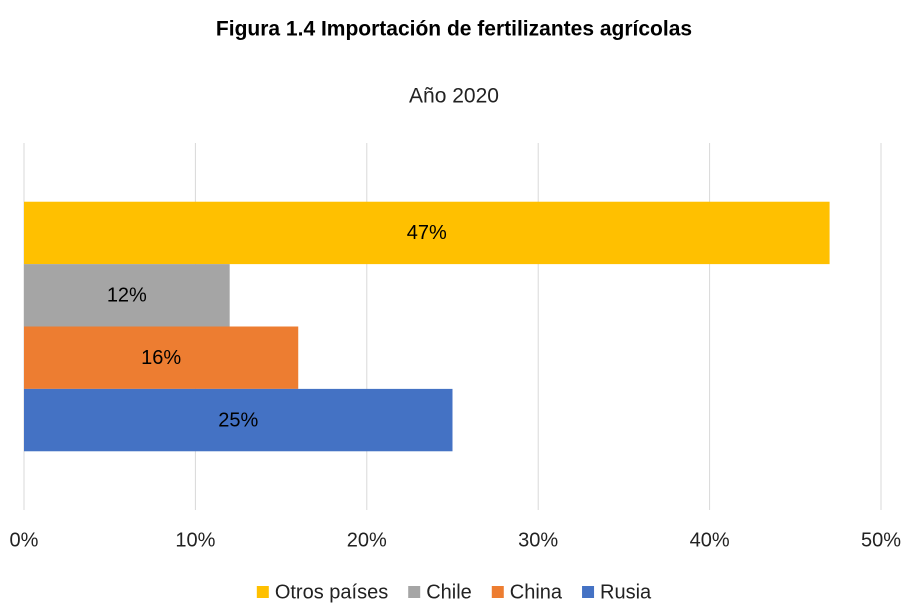  I want to click on data-label: 25%, so click(238, 420).